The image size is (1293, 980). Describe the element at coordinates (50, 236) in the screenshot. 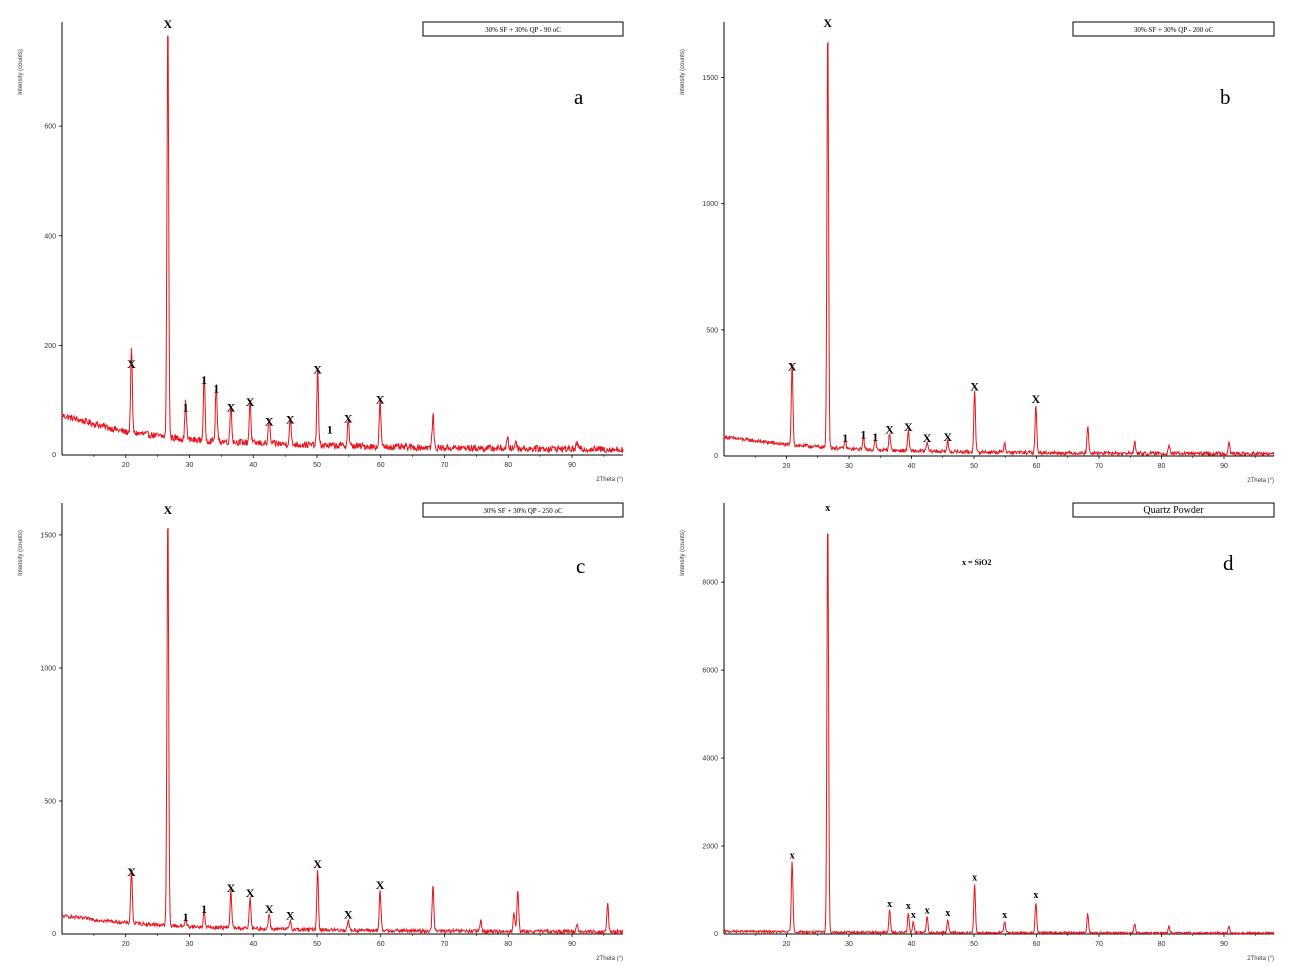

I see `y-tick-label: 400` at that location.